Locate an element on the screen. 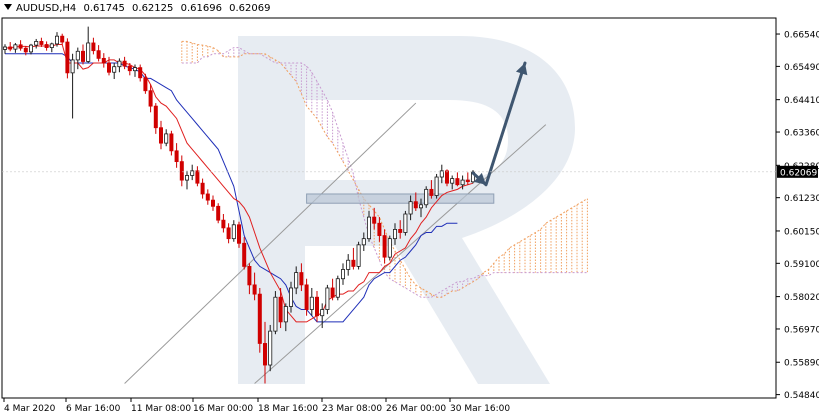 The image size is (819, 418). dropdown-triangle-icon is located at coordinates (8, 7).